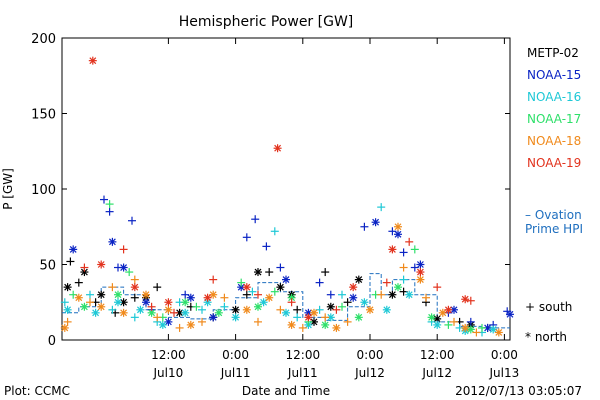 This screenshot has width=600, height=400. I want to click on footer-timestamp: 2012/07/13 03:05:07, so click(518, 391).